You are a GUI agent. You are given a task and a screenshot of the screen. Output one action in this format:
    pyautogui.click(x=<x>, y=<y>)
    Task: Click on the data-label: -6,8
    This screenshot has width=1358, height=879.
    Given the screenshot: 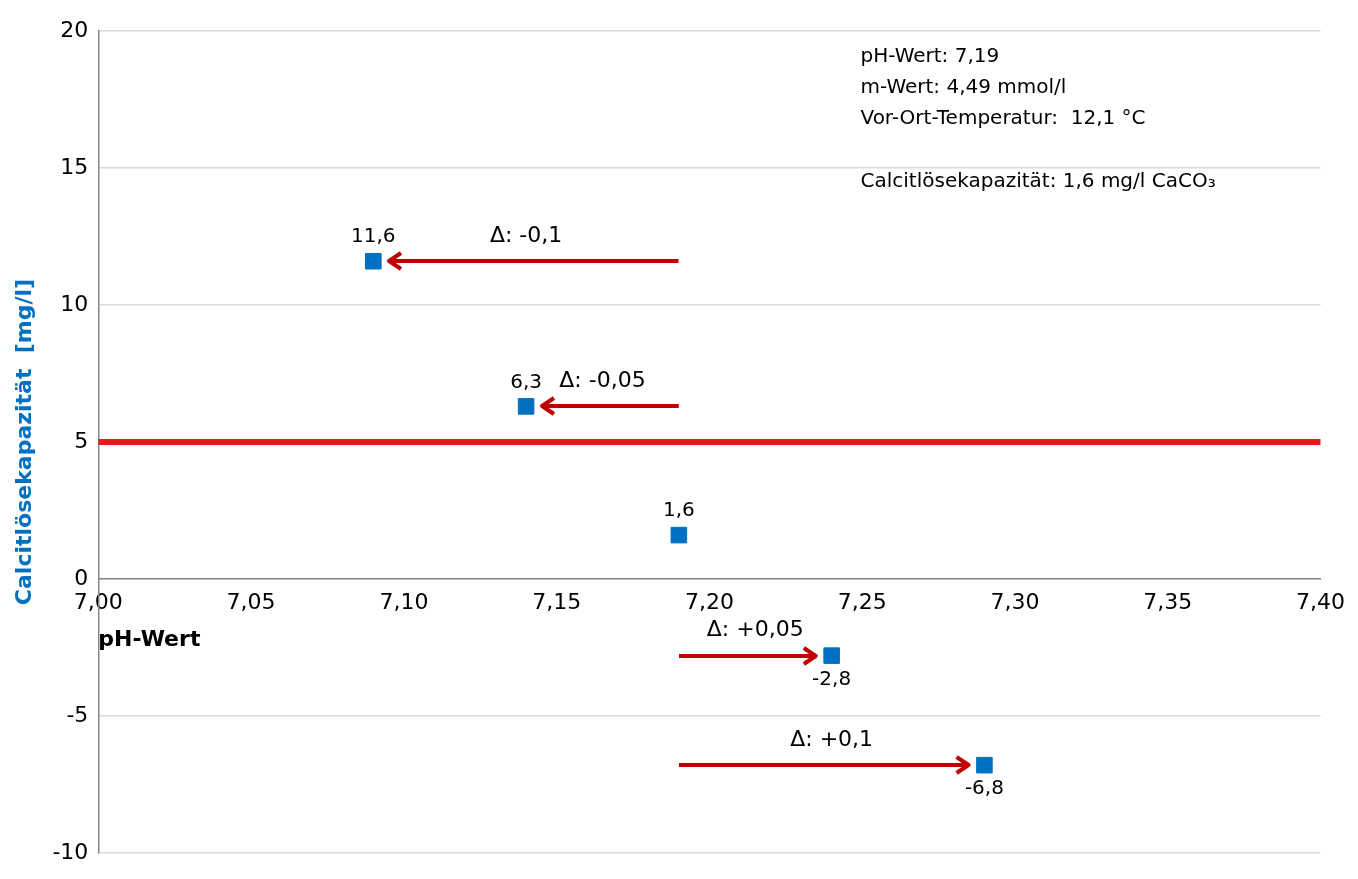 What is the action you would take?
    pyautogui.click(x=984, y=787)
    